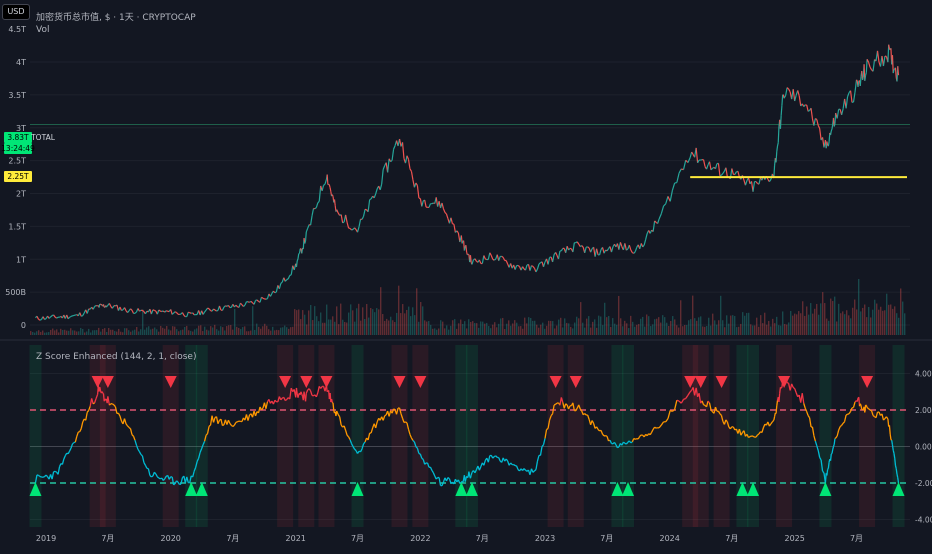  I want to click on total-value-tag: 3.83T, so click(18, 137).